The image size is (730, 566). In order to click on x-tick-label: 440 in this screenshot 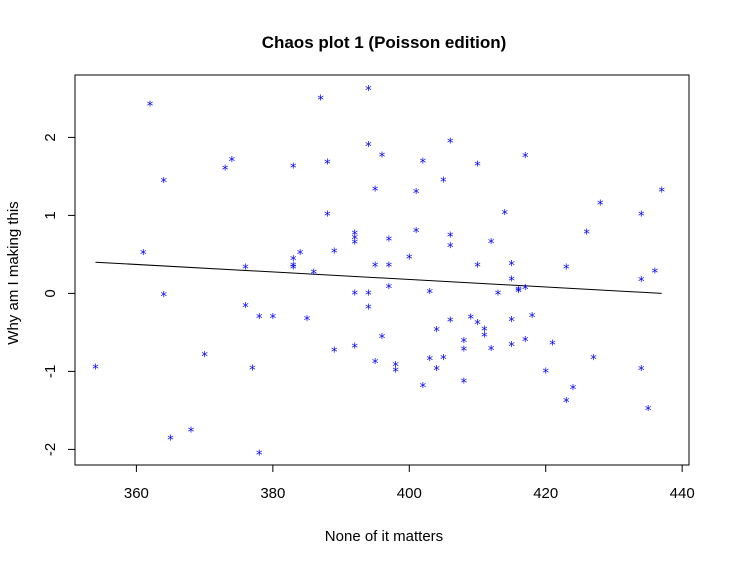, I will do `click(682, 493)`.